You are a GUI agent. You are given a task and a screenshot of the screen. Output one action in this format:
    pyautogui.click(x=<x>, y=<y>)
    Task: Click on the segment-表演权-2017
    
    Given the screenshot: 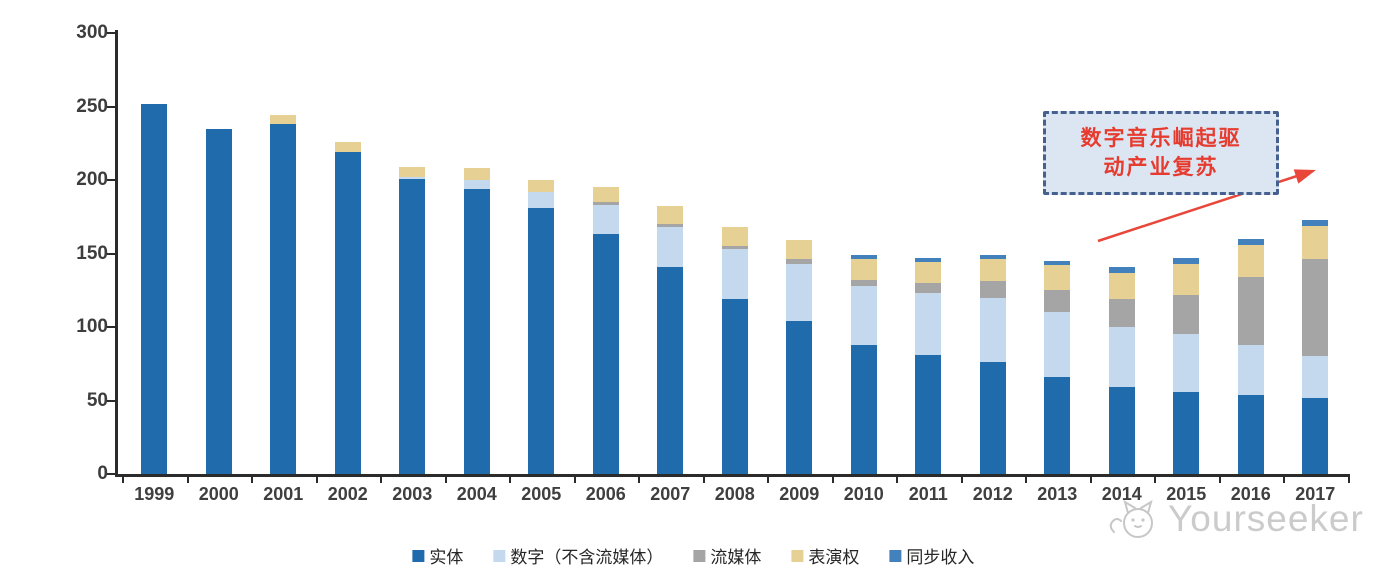 What is the action you would take?
    pyautogui.click(x=1315, y=242)
    